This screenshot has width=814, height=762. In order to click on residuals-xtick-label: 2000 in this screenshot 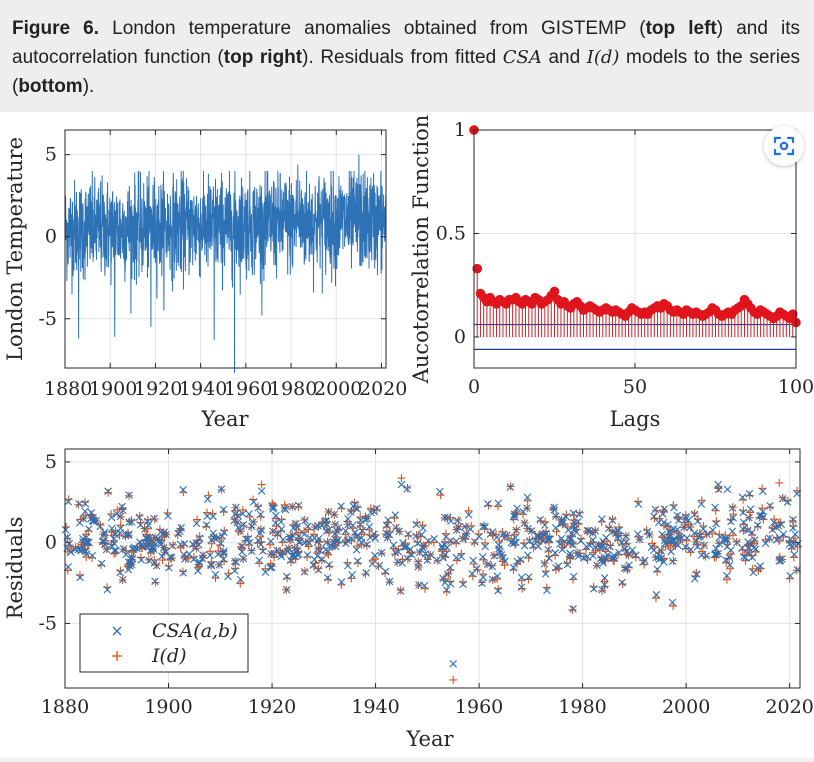, I will do `click(686, 707)`.